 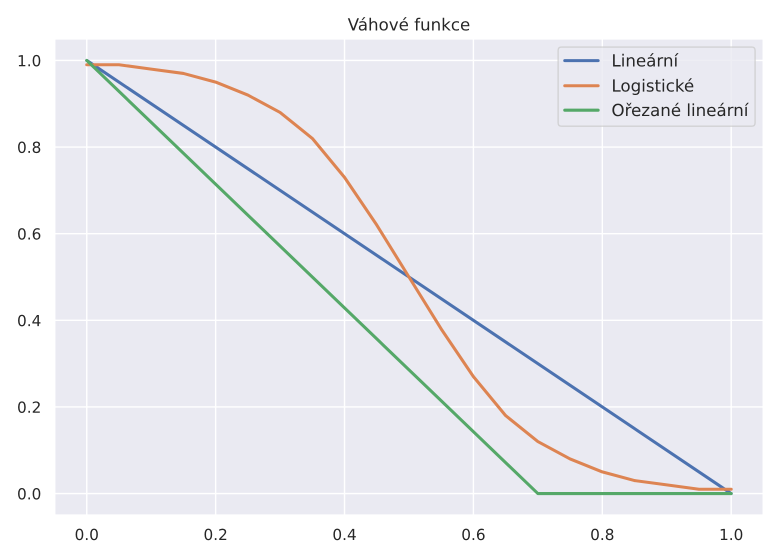 What do you see at coordinates (409, 24) in the screenshot?
I see `chart-title: Váhové funkce` at bounding box center [409, 24].